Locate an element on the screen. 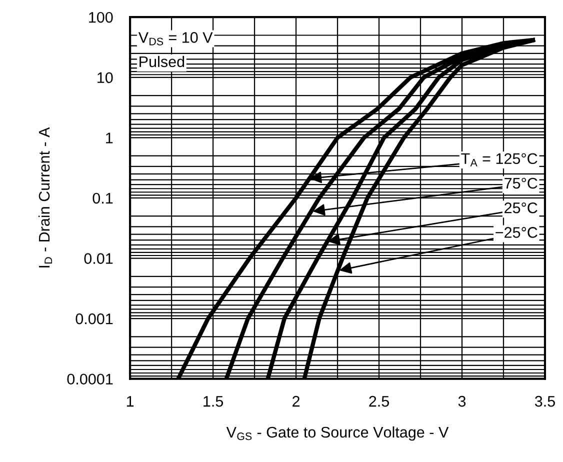 The width and height of the screenshot is (563, 462). y-tick-label: 1 is located at coordinates (109, 138).